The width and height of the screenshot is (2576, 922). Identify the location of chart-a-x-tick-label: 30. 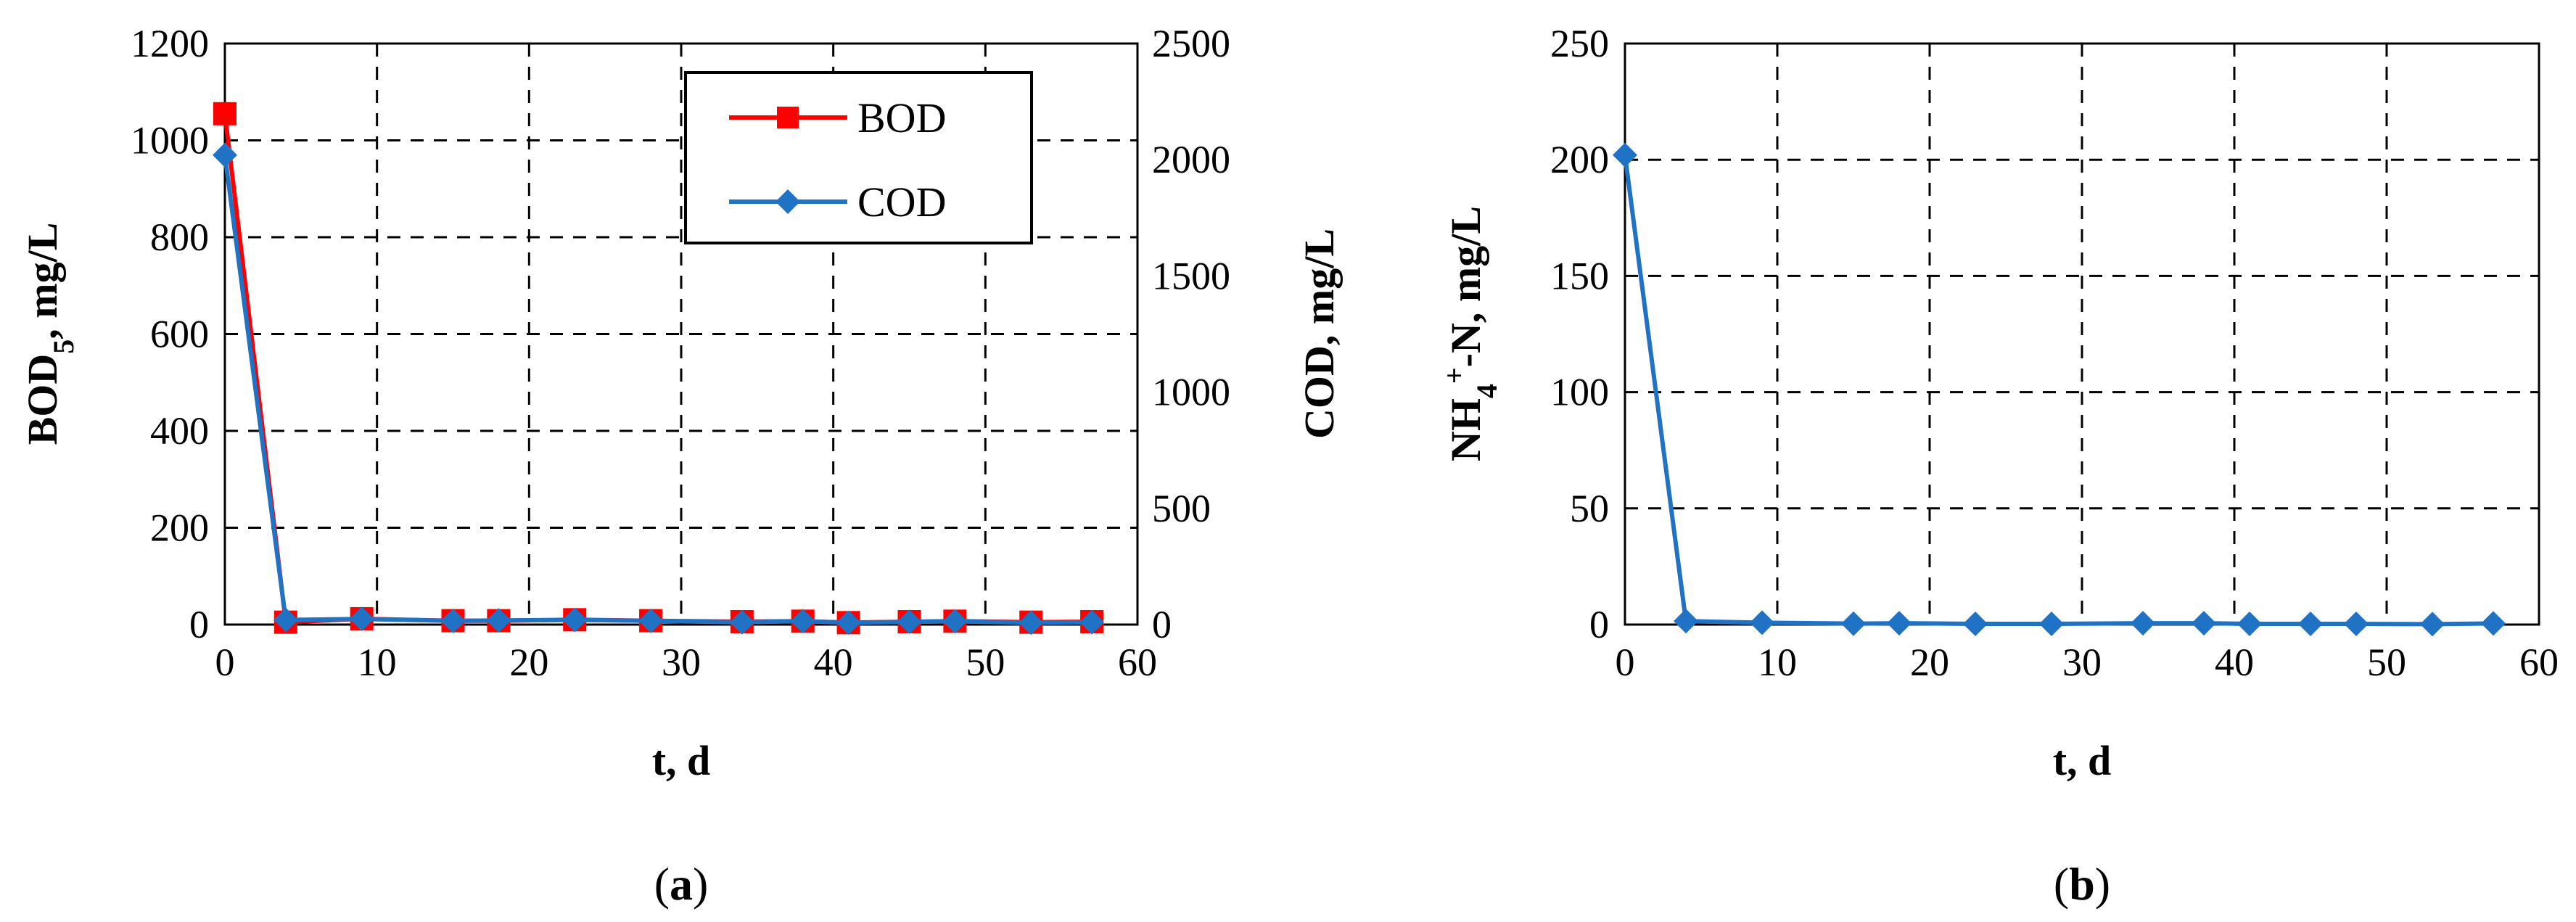
(681, 662).